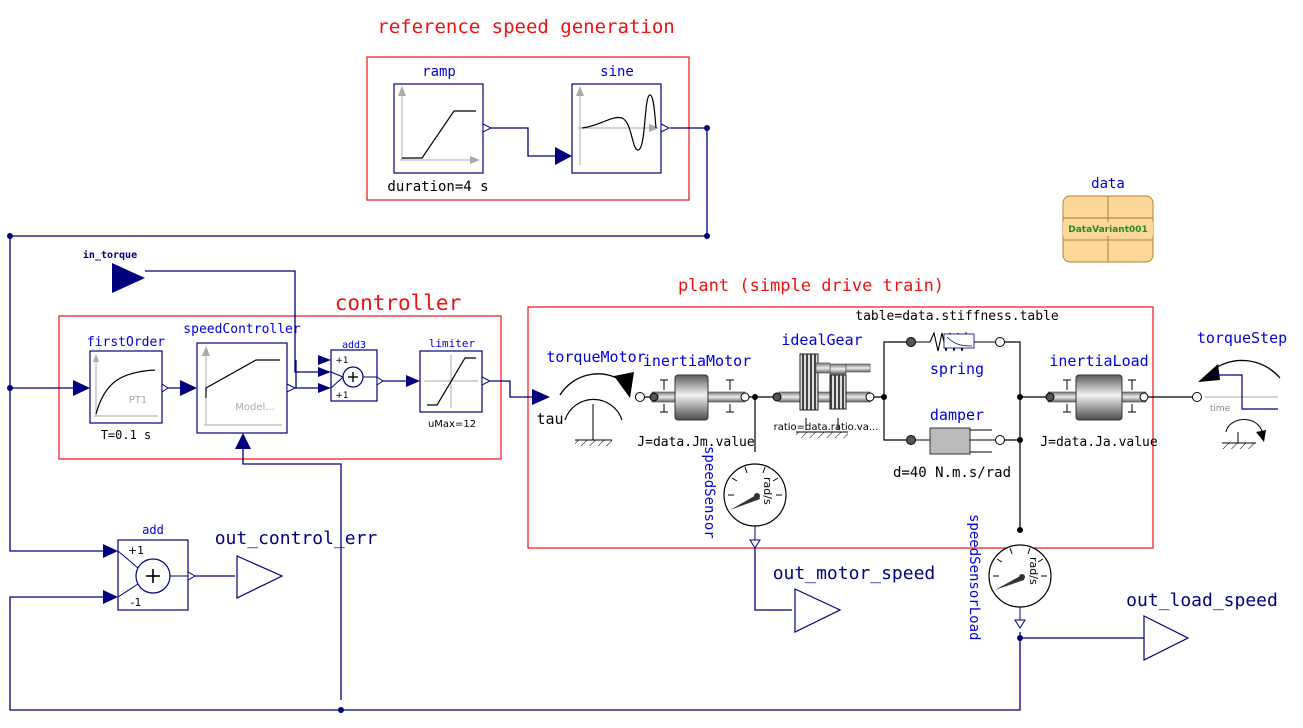 The width and height of the screenshot is (1303, 728). I want to click on data-record: data DataVariant001, so click(1108, 219).